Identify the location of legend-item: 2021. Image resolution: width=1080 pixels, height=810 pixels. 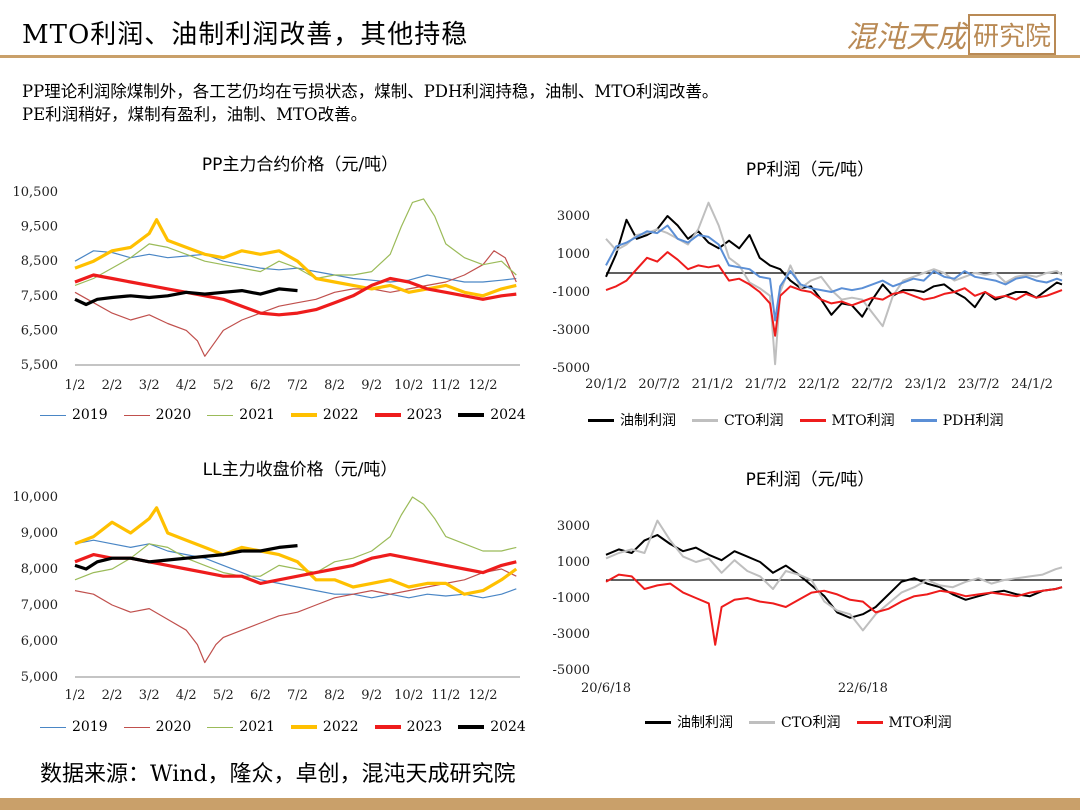
(241, 415).